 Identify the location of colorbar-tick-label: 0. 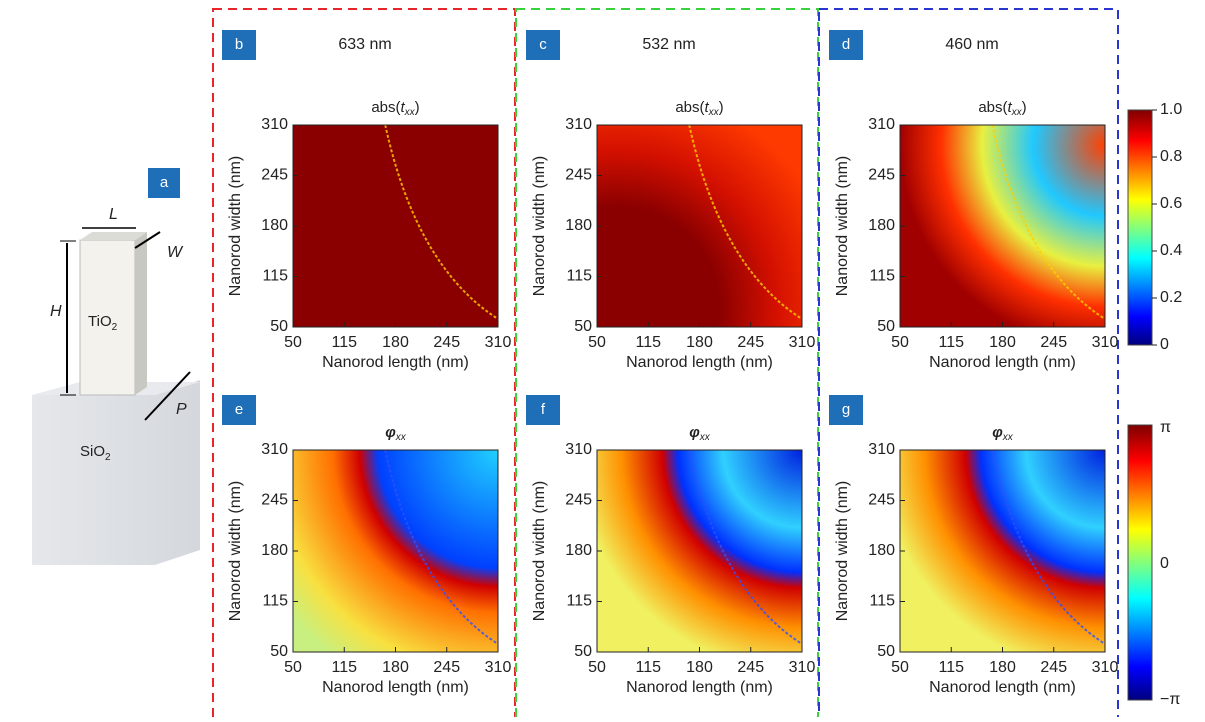
(1164, 563).